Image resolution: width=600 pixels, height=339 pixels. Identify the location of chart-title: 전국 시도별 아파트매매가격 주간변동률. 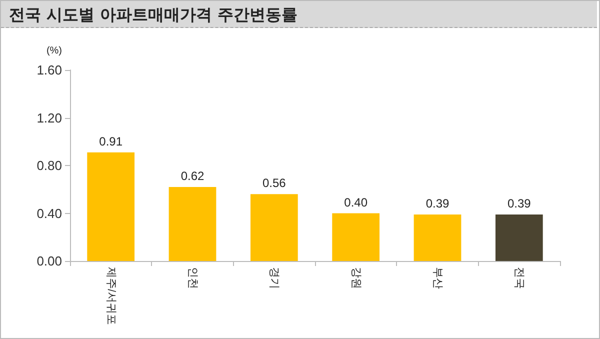
(299, 14).